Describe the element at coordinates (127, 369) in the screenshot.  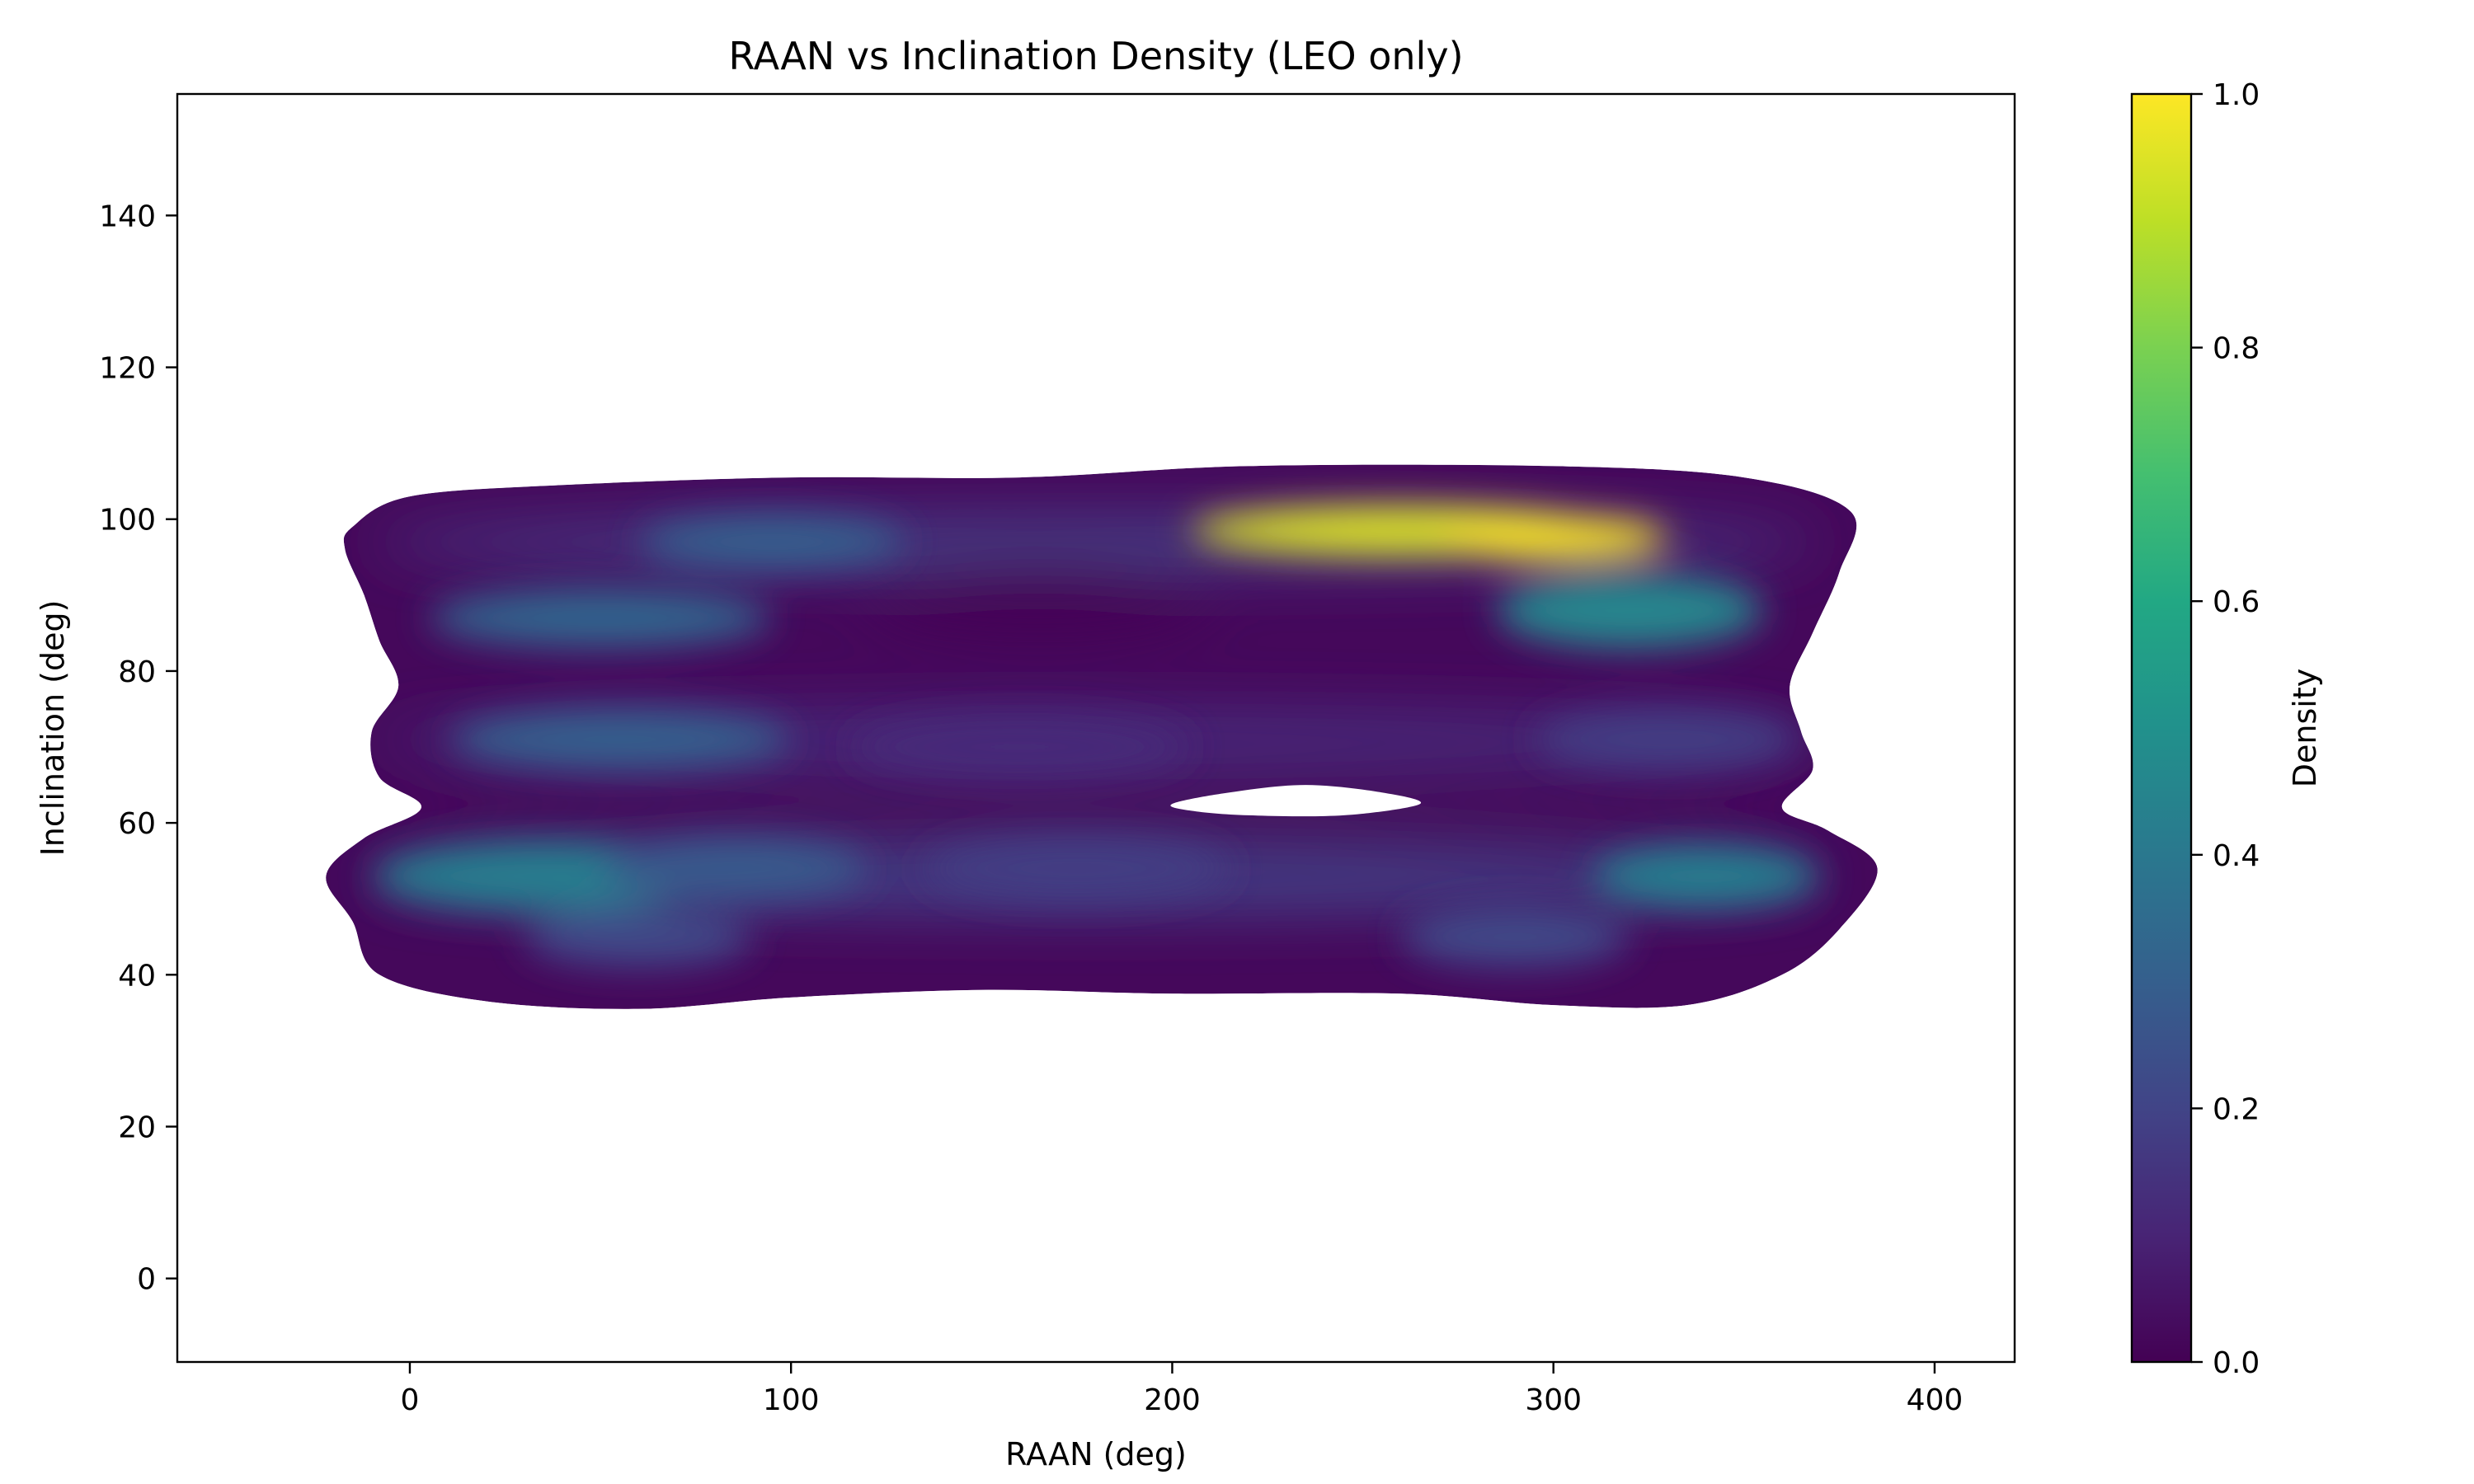
I see `y-tick-label: 120` at that location.